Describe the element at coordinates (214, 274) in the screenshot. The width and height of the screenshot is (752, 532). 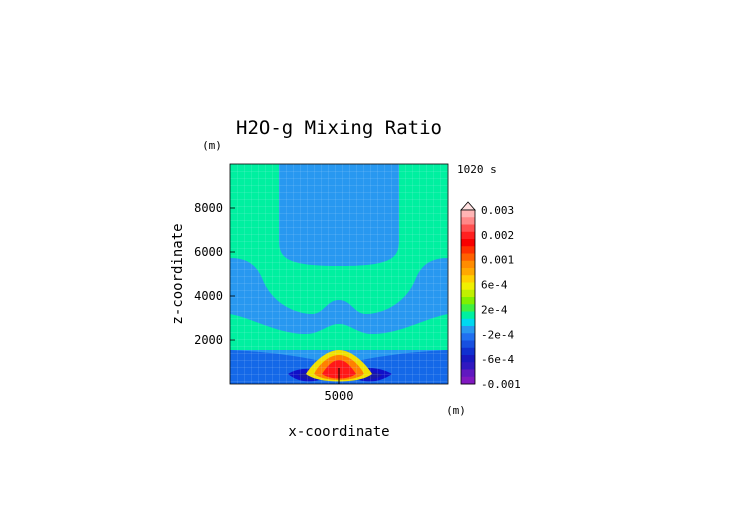
I see `z-axis-ticks: 2000 4000 6000 8000` at that location.